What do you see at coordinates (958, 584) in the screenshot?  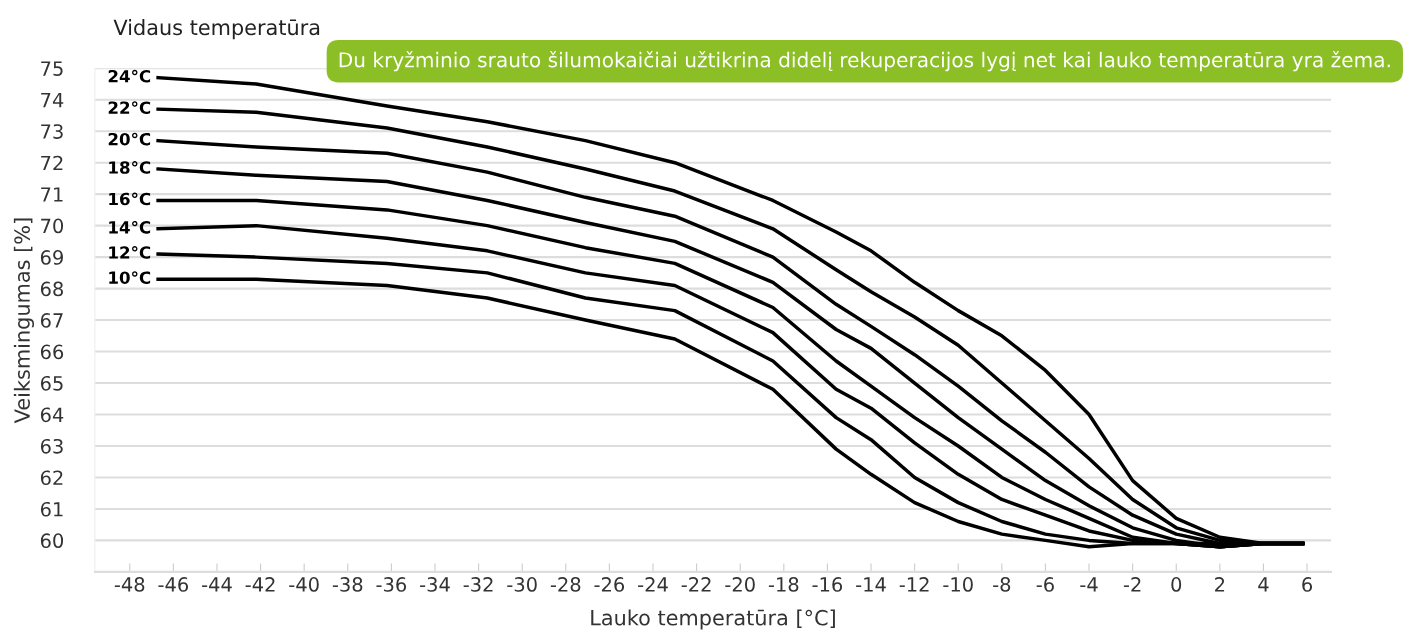 I see `x-tick-label: -10` at bounding box center [958, 584].